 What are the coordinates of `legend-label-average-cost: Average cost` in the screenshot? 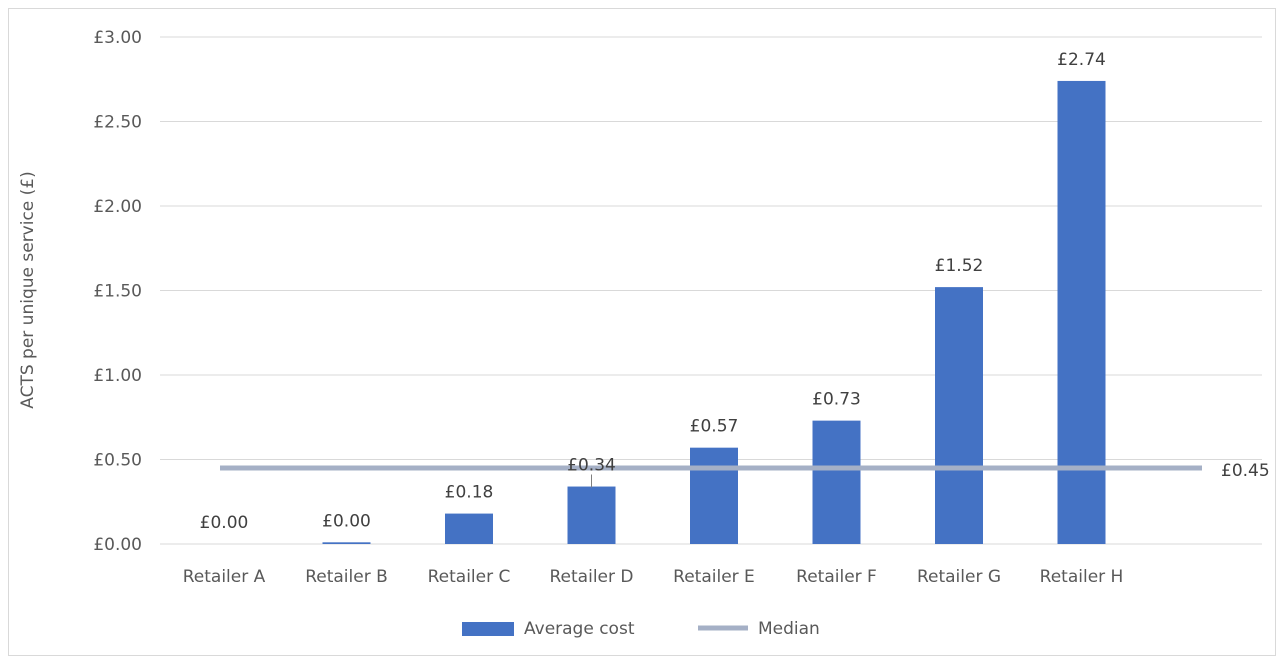 It's located at (579, 629).